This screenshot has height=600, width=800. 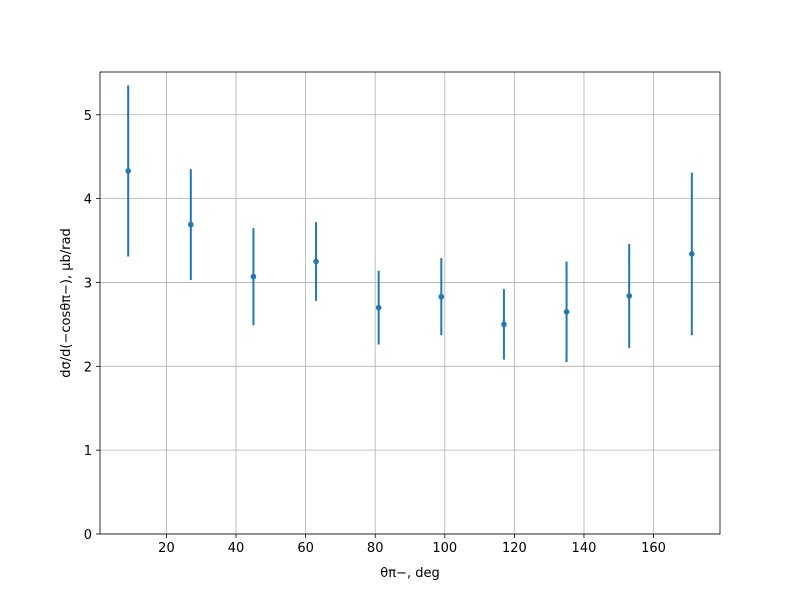 What do you see at coordinates (236, 548) in the screenshot?
I see `x-tick-label: 40` at bounding box center [236, 548].